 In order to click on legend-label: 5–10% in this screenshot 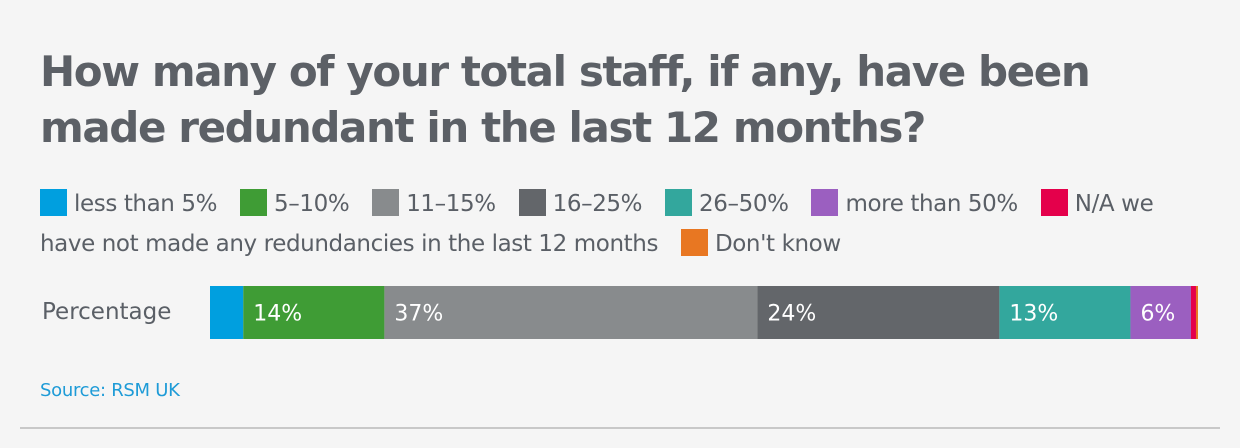, I will do `click(312, 204)`.